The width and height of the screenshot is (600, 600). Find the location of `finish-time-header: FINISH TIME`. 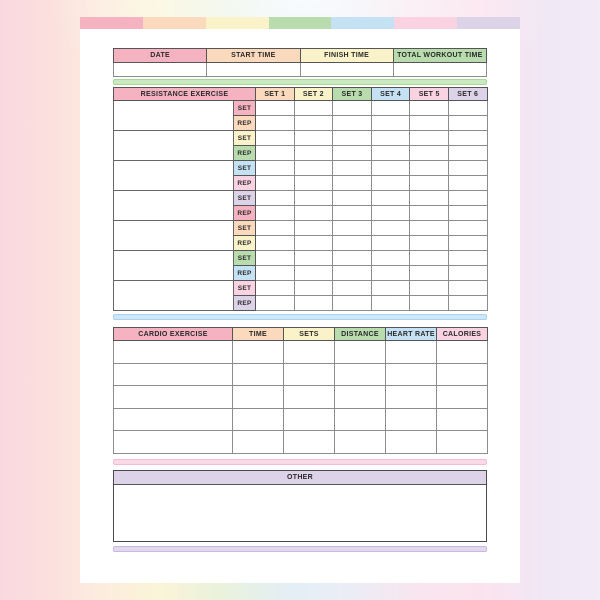

finish-time-header: FINISH TIME is located at coordinates (346, 55).